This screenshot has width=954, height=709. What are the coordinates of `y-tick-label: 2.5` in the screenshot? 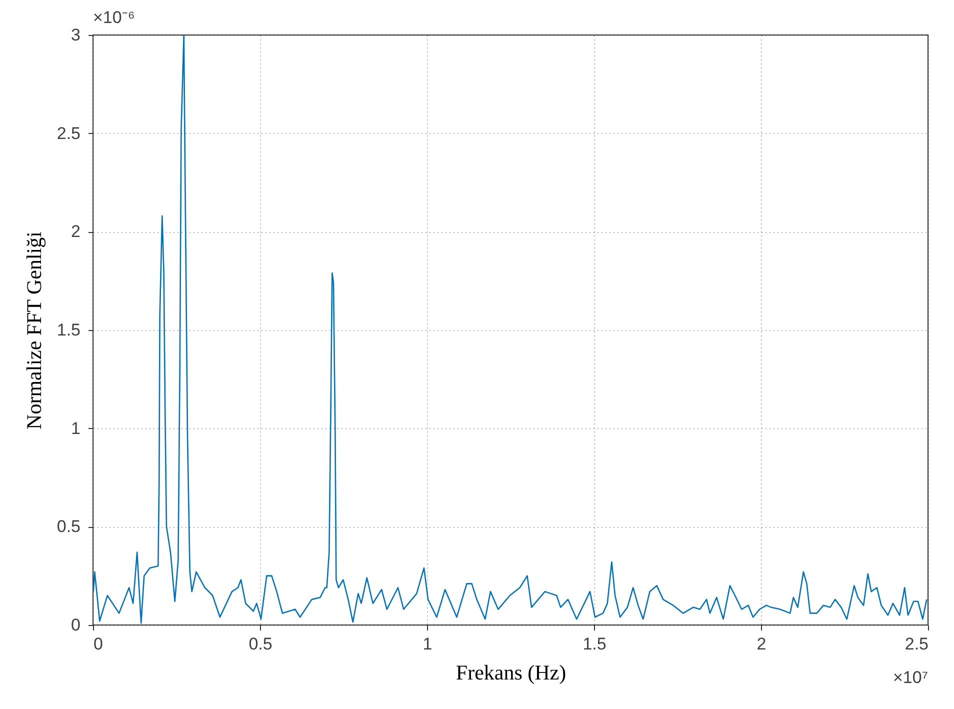 It's located at (68, 133).